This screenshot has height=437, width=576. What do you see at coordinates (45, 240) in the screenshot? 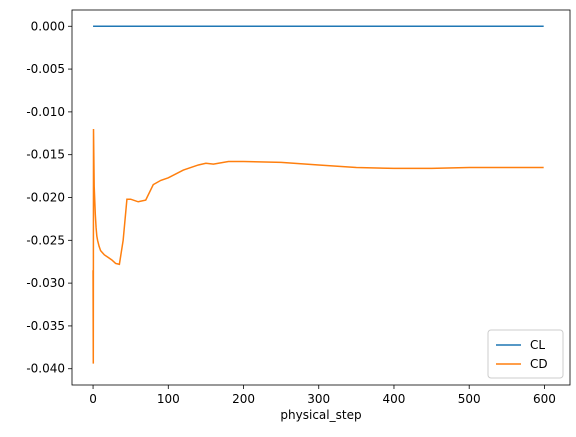
I see `y-tick-label: -0.025` at bounding box center [45, 240].